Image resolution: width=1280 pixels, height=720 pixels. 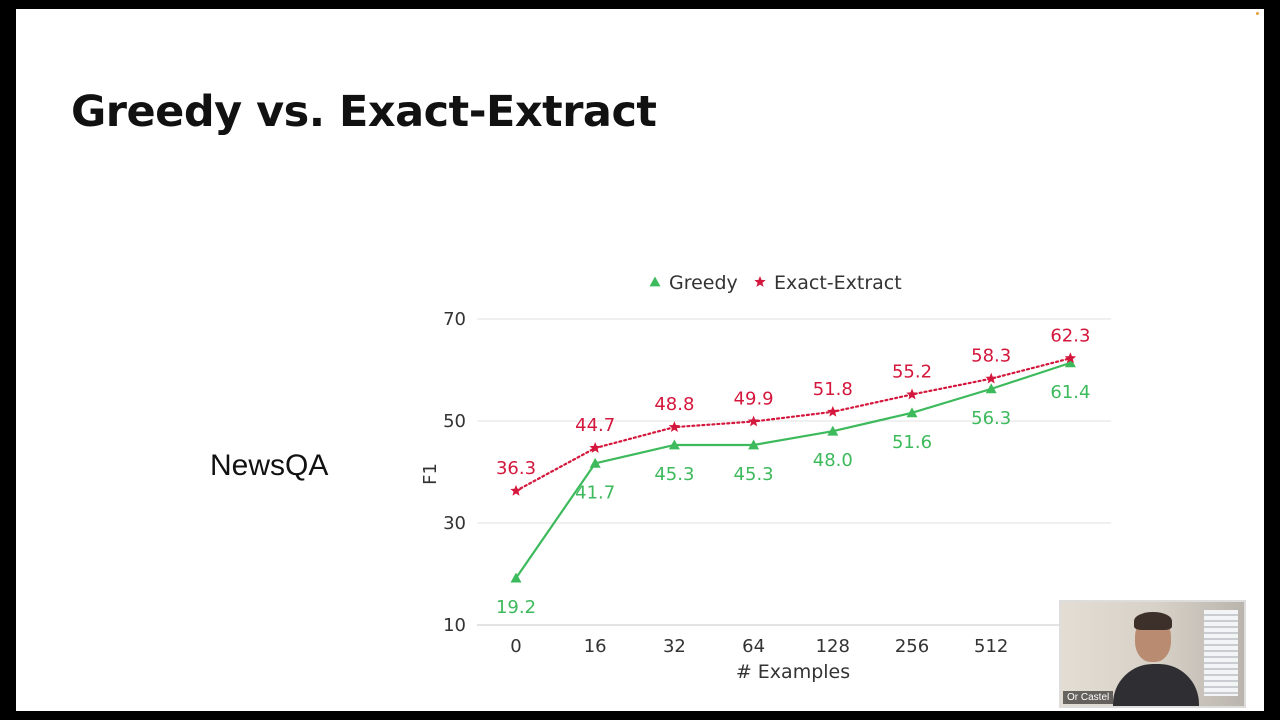 I want to click on legend-star-marker, so click(x=760, y=281).